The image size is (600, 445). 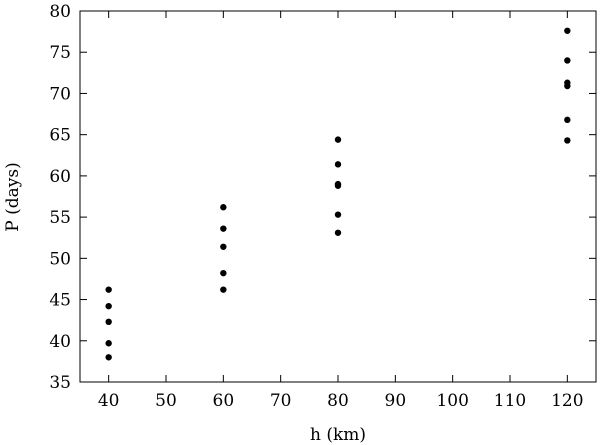 I want to click on y-tick-label: 65, so click(x=60, y=136).